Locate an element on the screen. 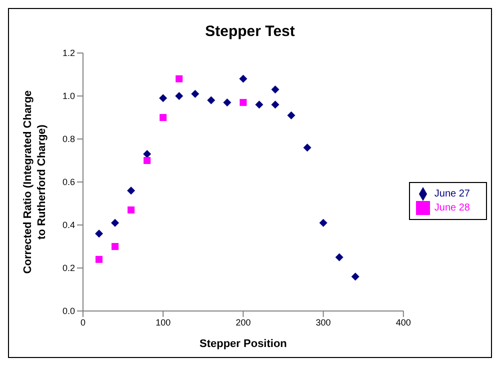 This screenshot has width=500, height=366. x-tick-label: 200 is located at coordinates (243, 322).